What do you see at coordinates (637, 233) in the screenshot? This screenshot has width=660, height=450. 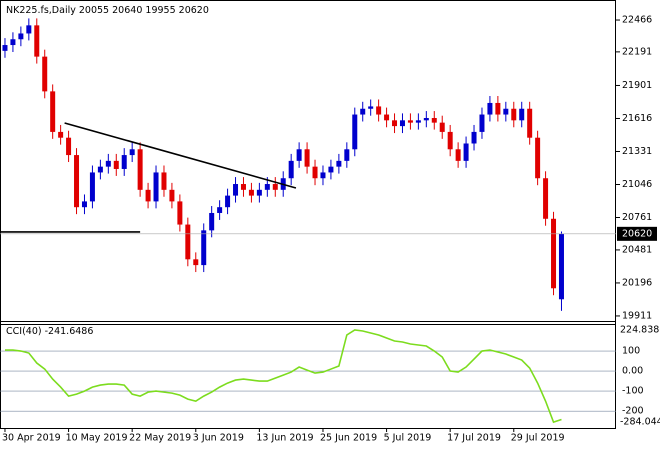 I see `price-label: 20620` at bounding box center [637, 233].